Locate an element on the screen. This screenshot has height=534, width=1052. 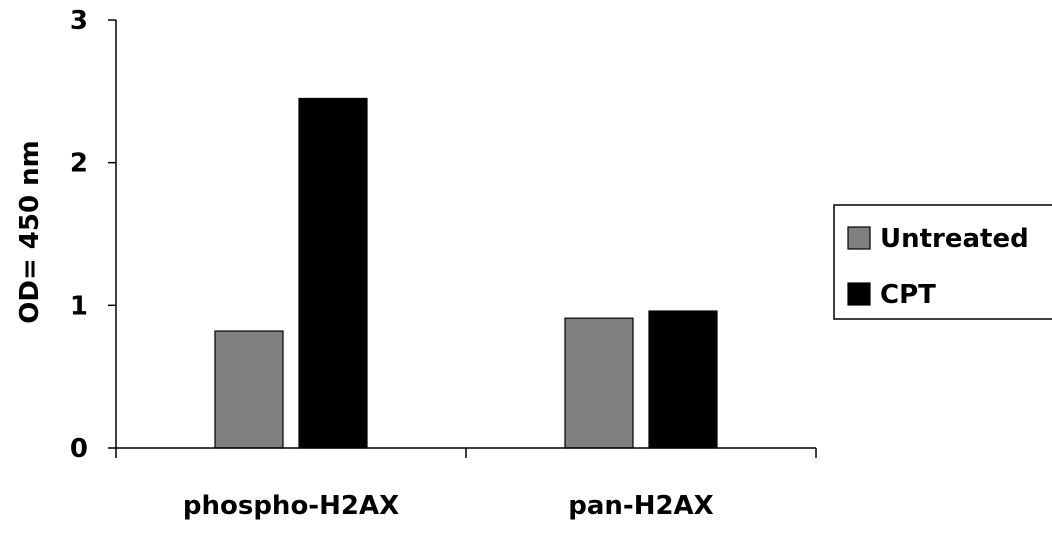
x-axis: phospho-H2AX pan-H2AX is located at coordinates (466, 484).